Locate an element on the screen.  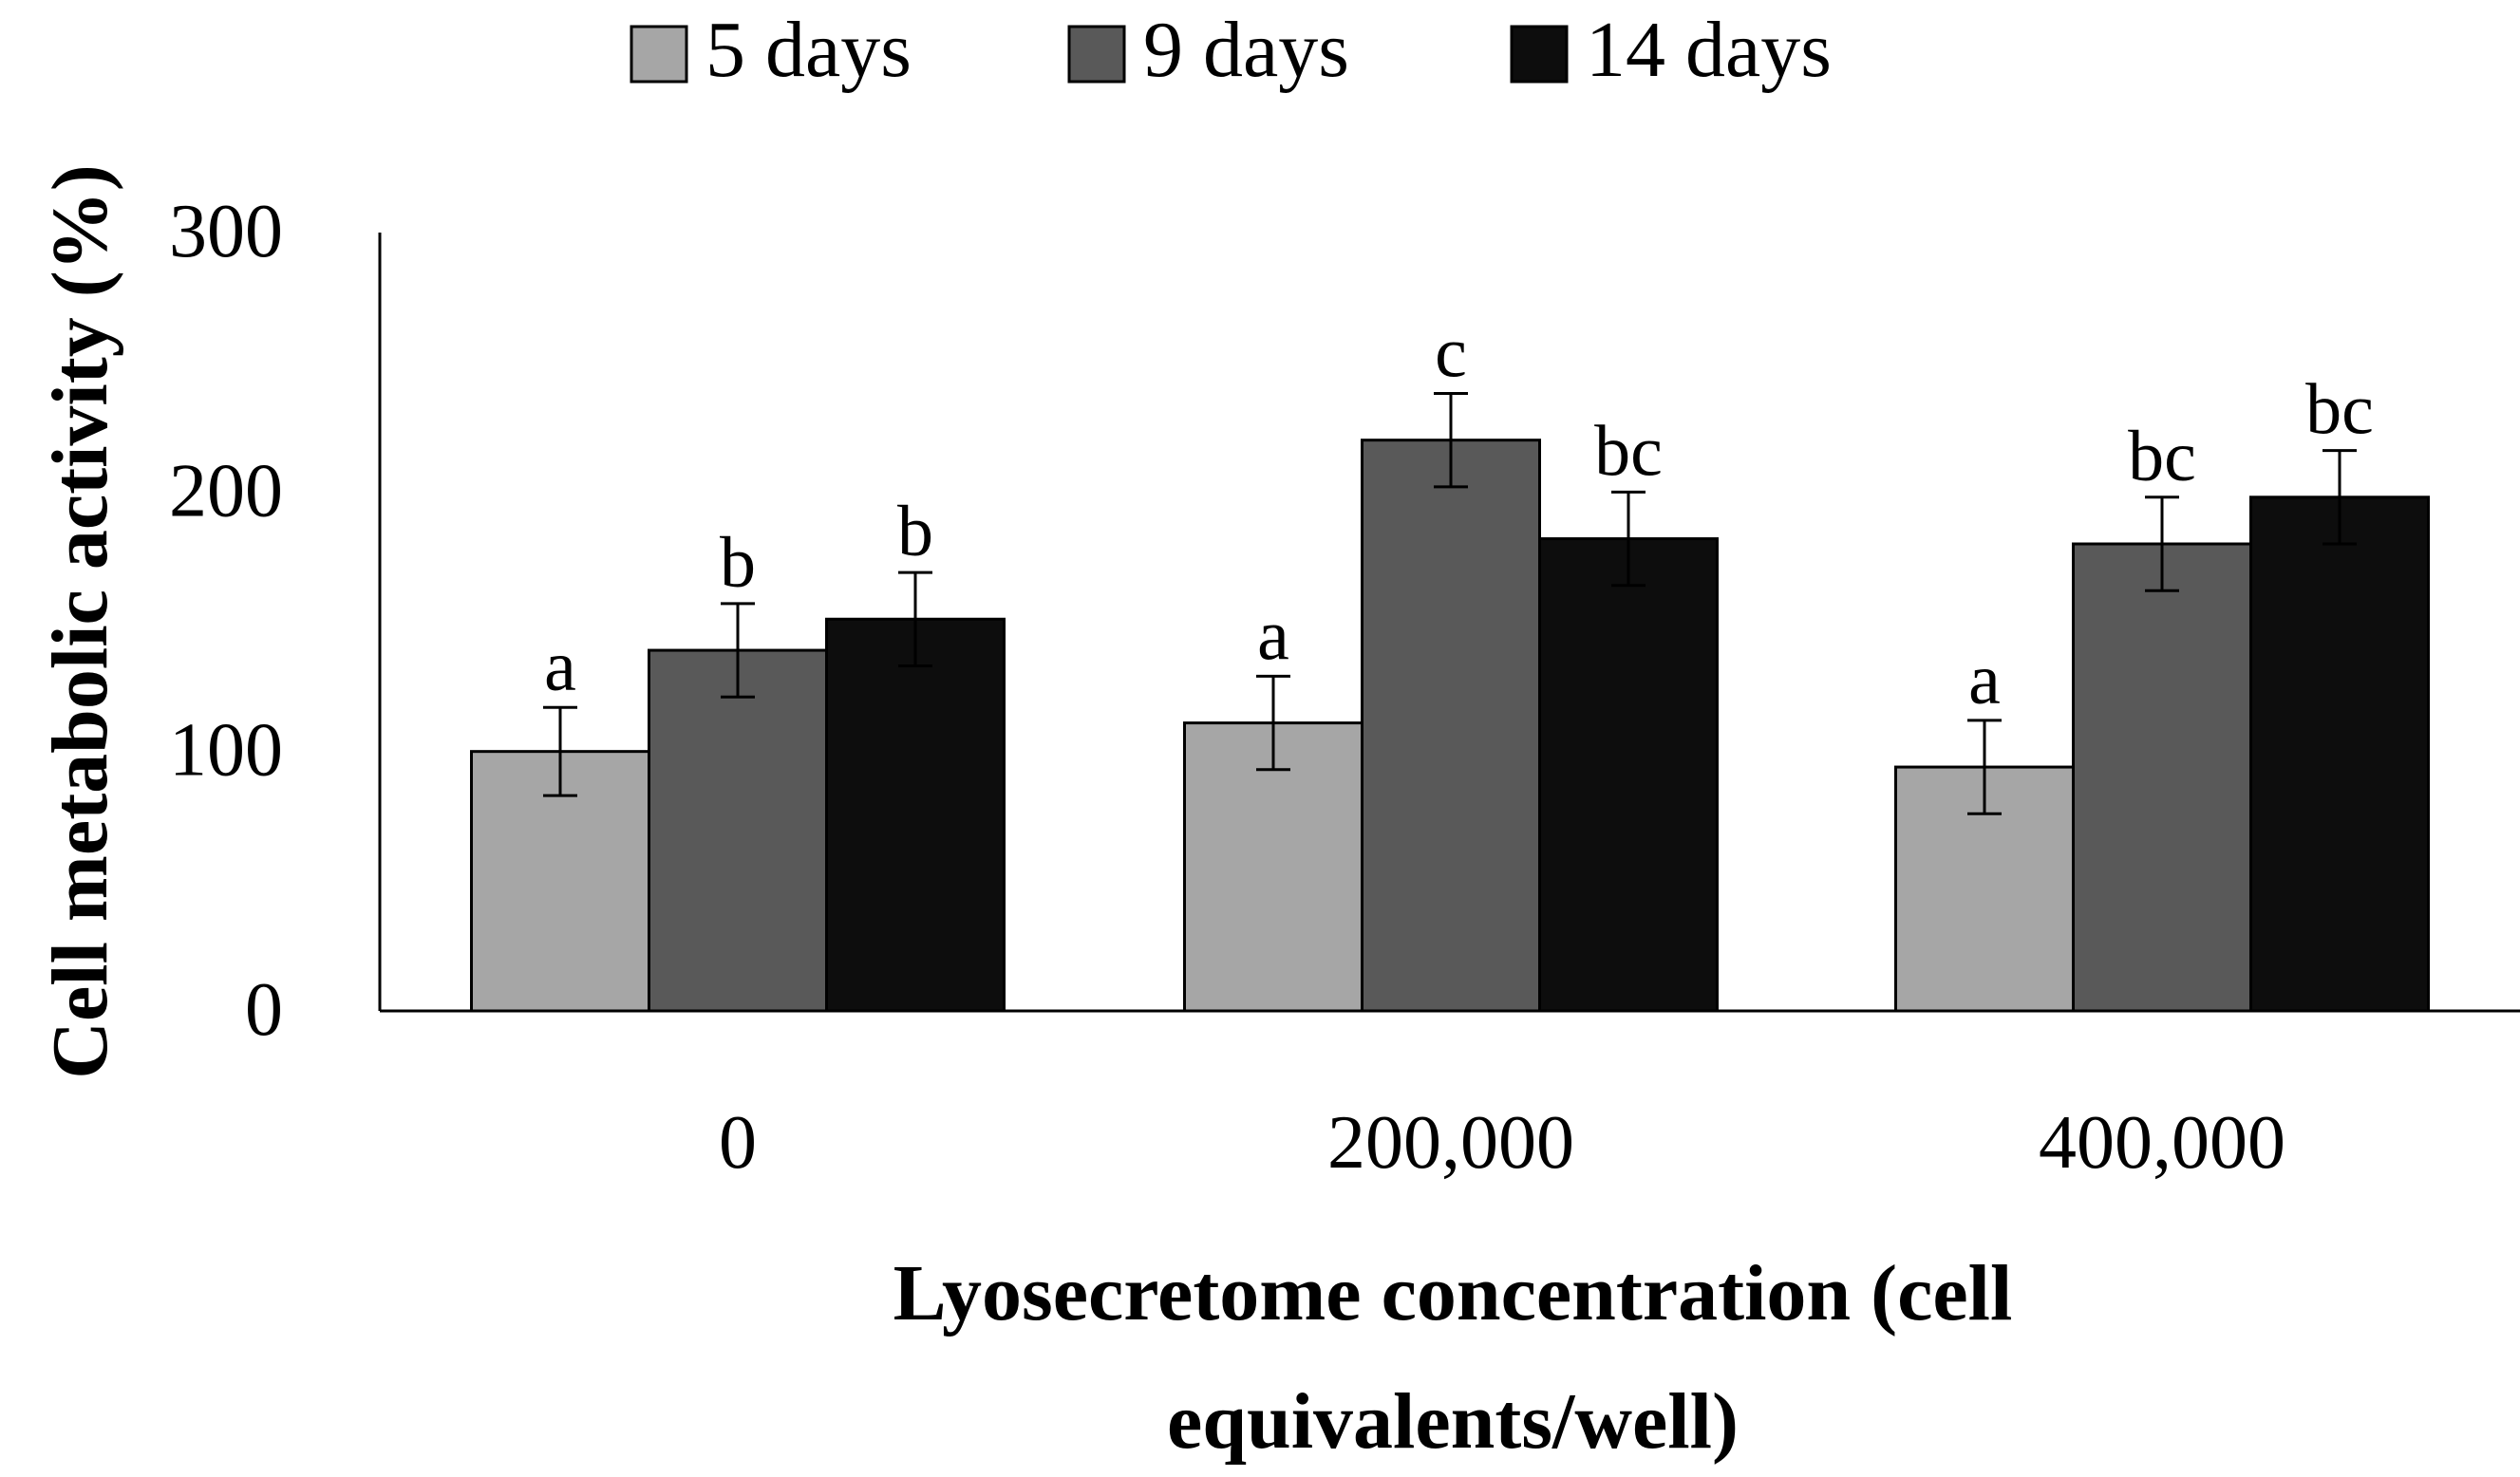
legend-label: 9 days is located at coordinates (1246, 50).